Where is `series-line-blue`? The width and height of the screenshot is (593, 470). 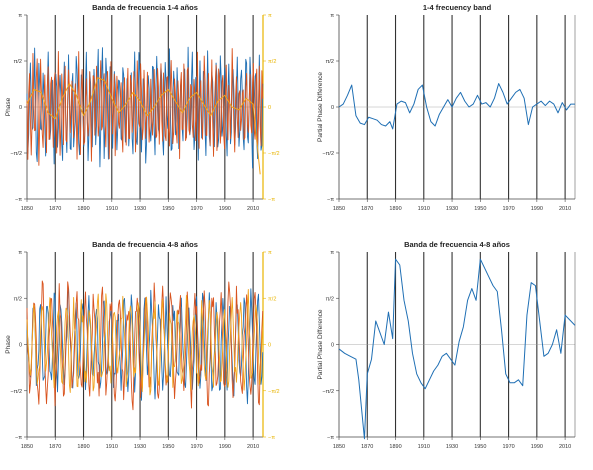 series-line-blue is located at coordinates (456, 106).